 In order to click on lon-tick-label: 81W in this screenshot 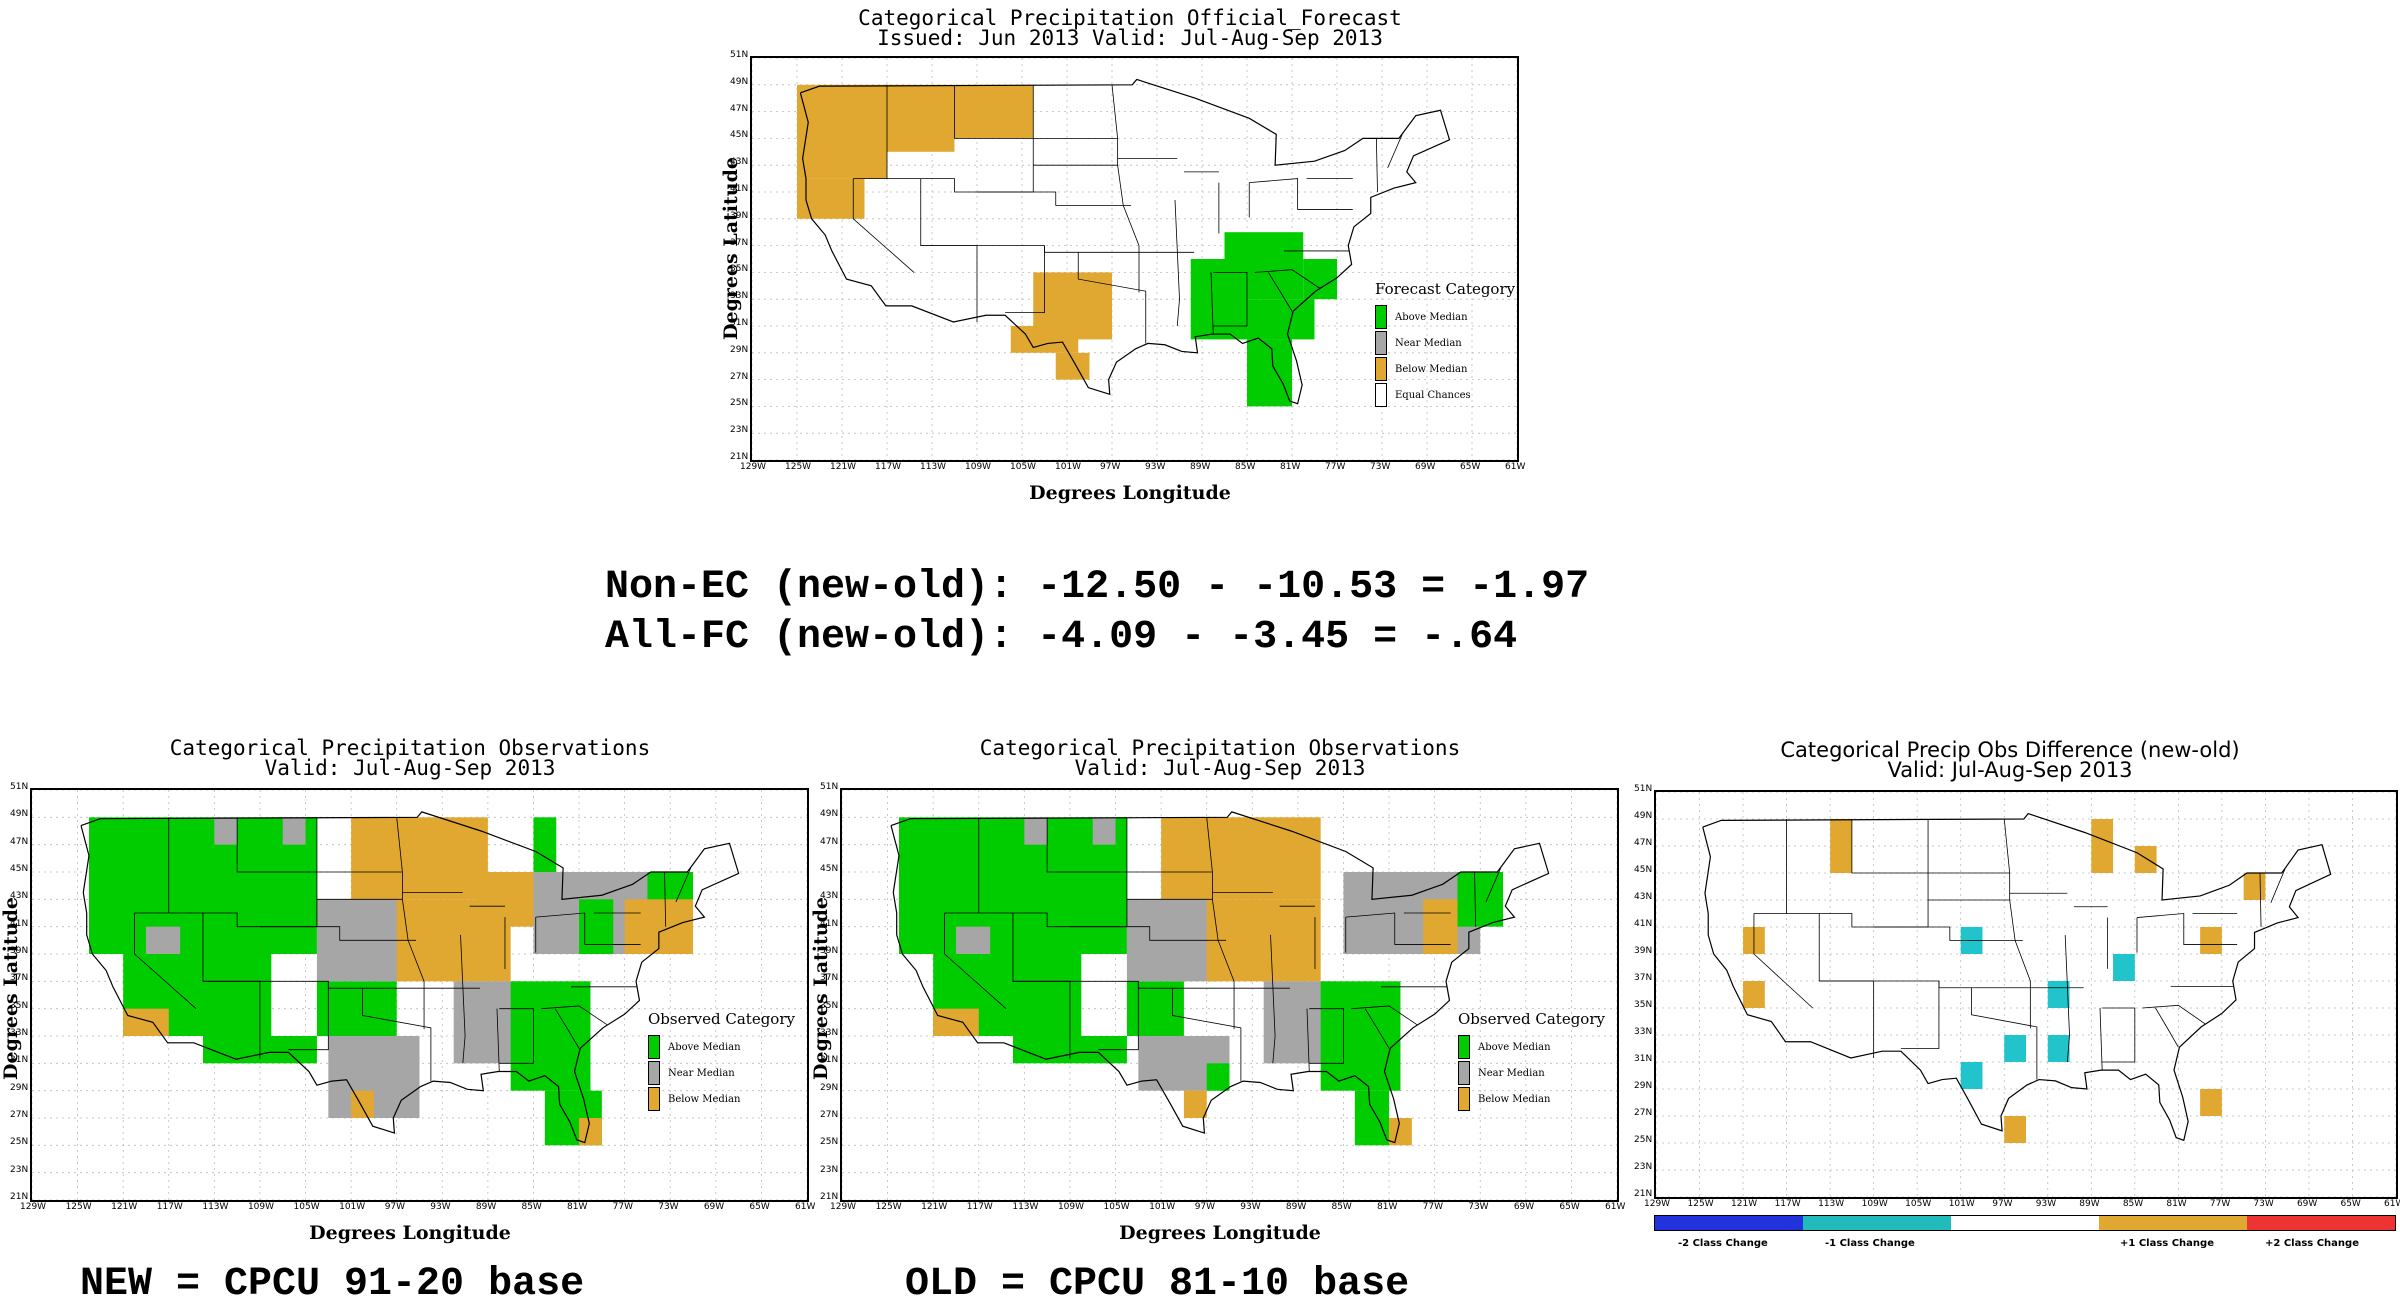, I will do `click(577, 1207)`.